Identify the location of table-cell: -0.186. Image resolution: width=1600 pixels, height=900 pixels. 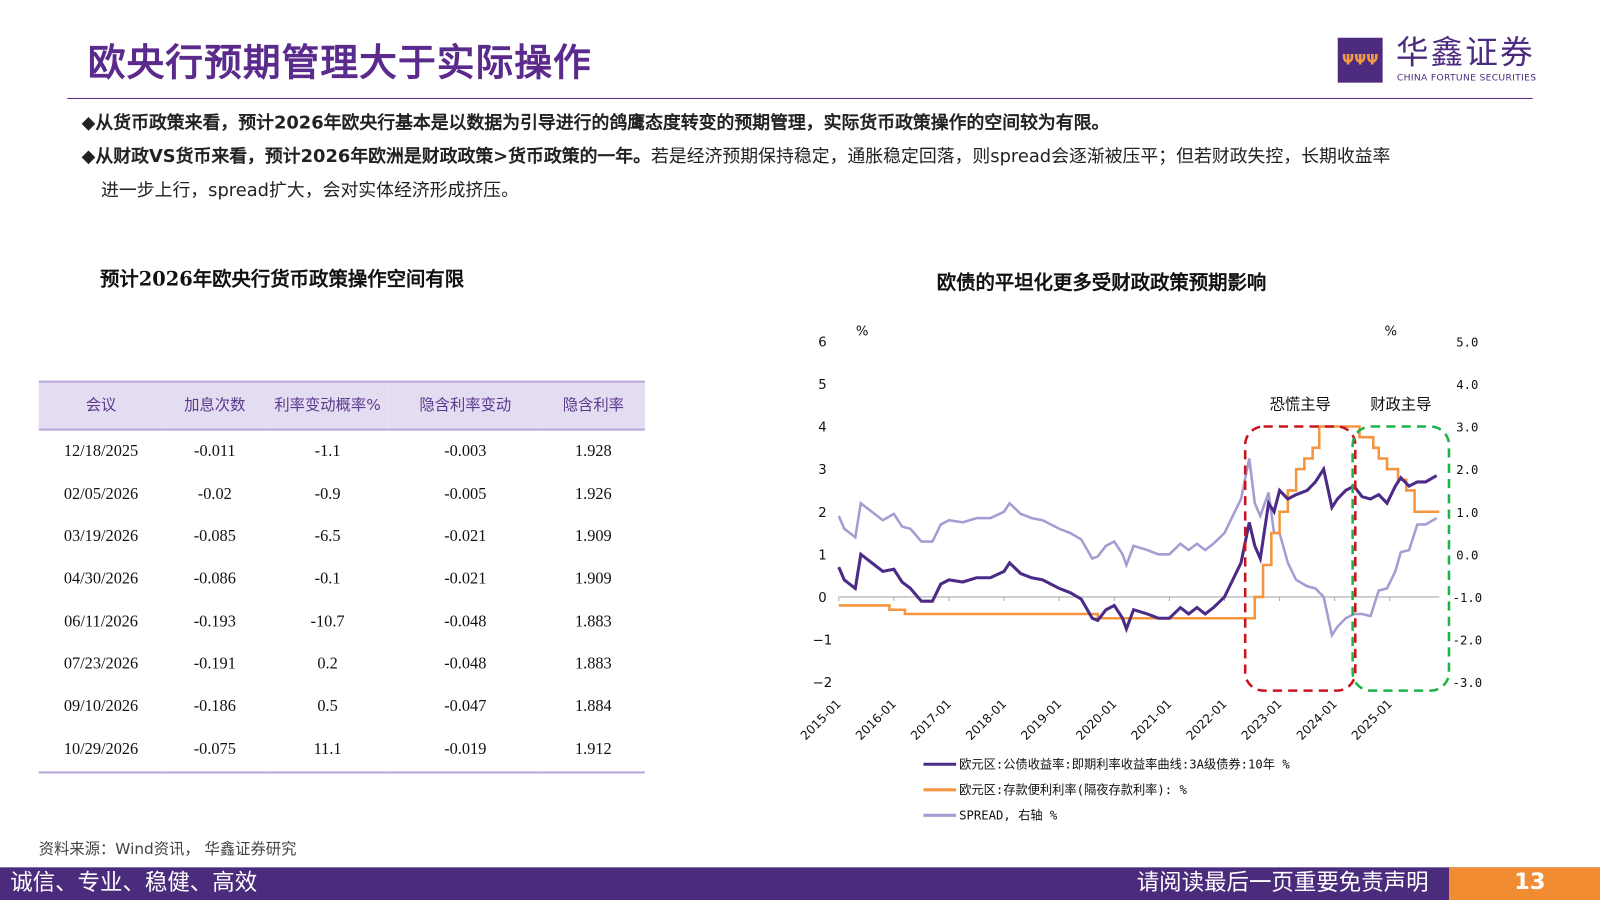
(214, 706).